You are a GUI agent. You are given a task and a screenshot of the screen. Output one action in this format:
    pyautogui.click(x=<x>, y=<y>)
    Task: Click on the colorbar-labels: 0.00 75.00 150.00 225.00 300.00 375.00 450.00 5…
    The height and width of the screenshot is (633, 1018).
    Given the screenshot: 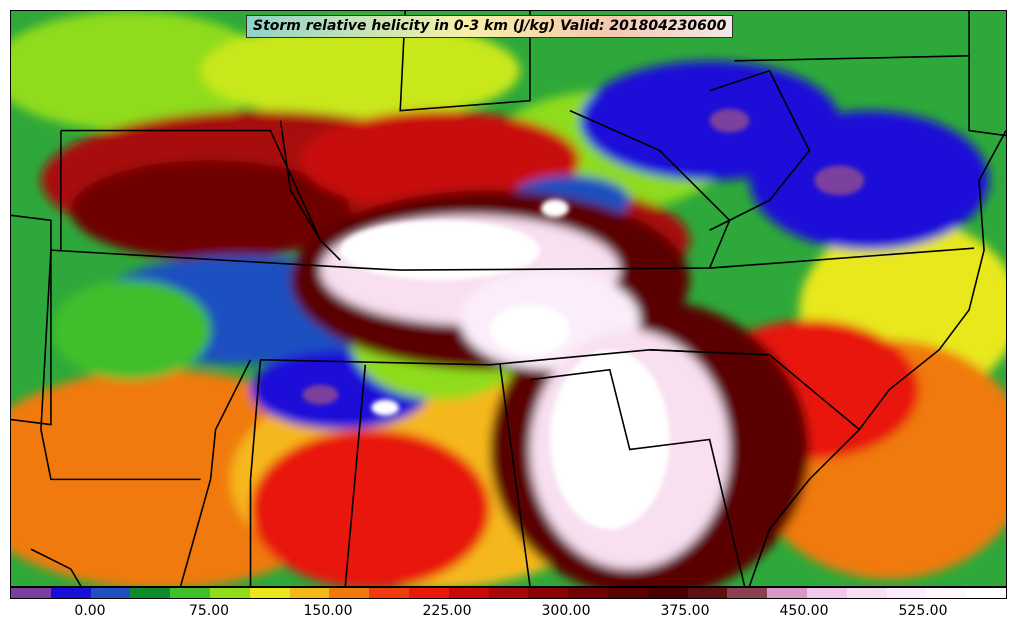 What is the action you would take?
    pyautogui.click(x=508, y=613)
    